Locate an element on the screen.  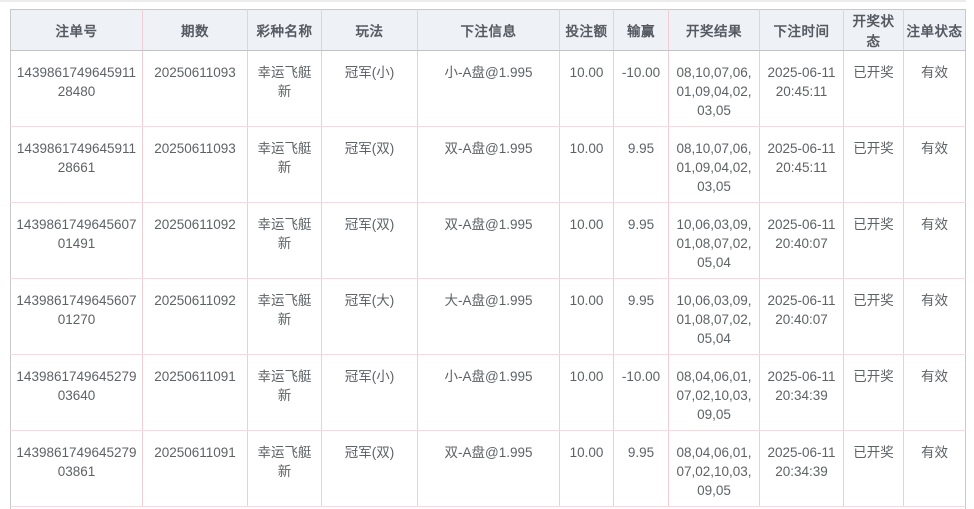
col-header-bet-time: 下注时间 is located at coordinates (801, 30).